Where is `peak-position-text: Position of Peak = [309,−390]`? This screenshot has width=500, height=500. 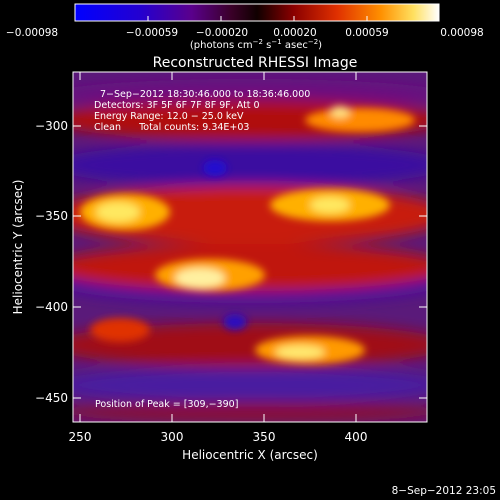 peak-position-text: Position of Peak = [309,−390] is located at coordinates (166, 404).